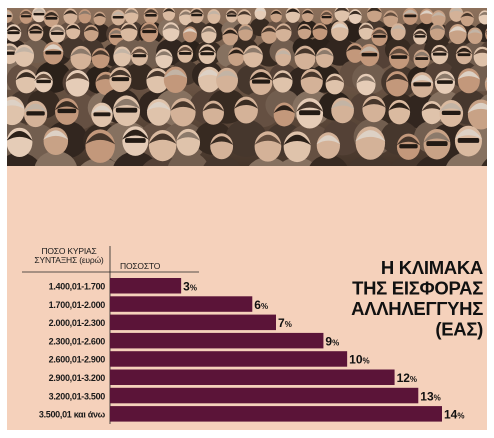 The width and height of the screenshot is (494, 438). What do you see at coordinates (77, 396) in the screenshot?
I see `category-label: 3.200,01-3.500` at bounding box center [77, 396].